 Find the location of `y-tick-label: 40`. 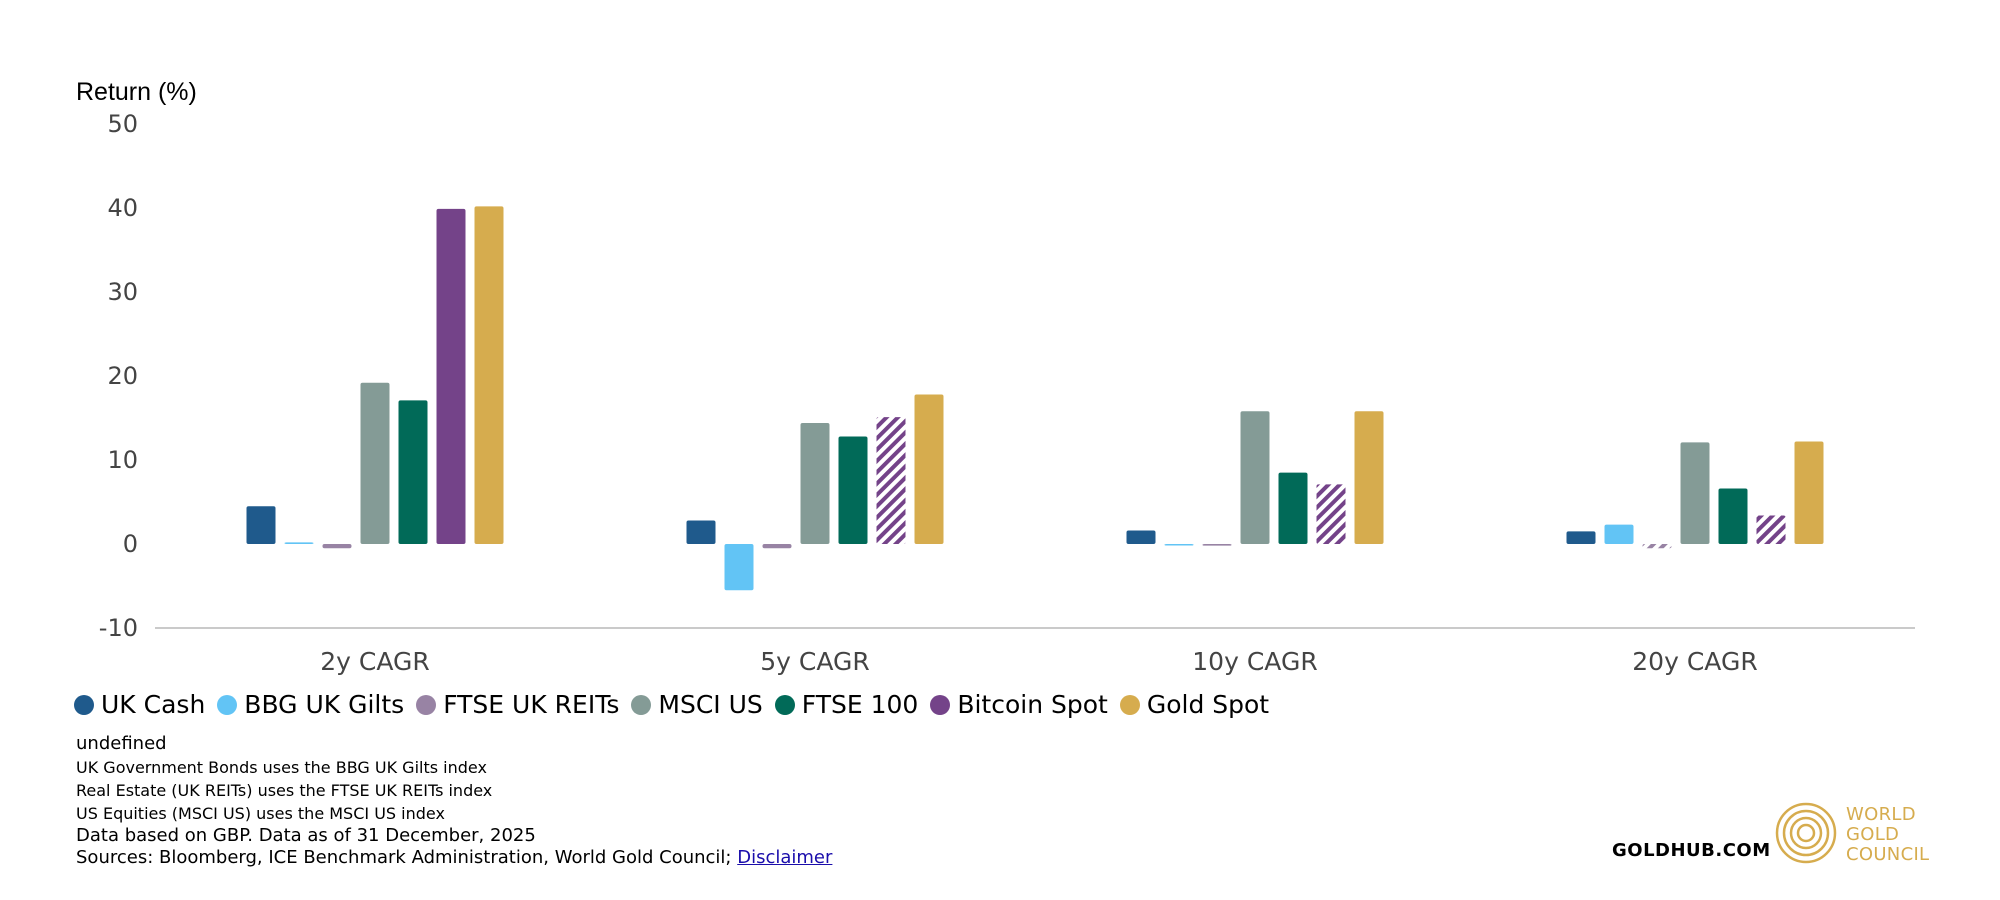

y-tick-label: 40 is located at coordinates (122, 208).